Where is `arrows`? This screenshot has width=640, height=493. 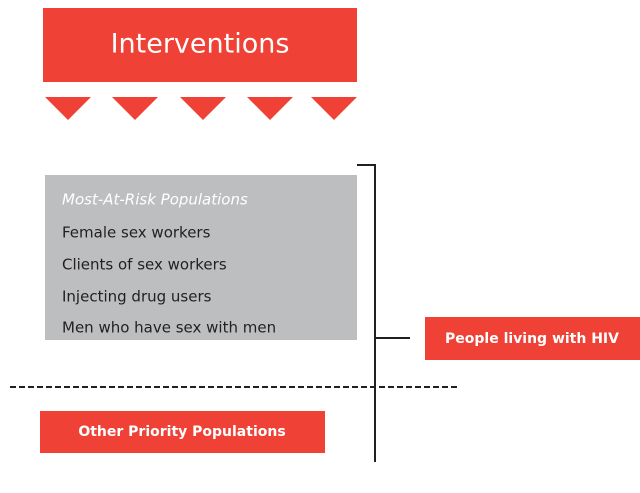 arrows is located at coordinates (201, 108).